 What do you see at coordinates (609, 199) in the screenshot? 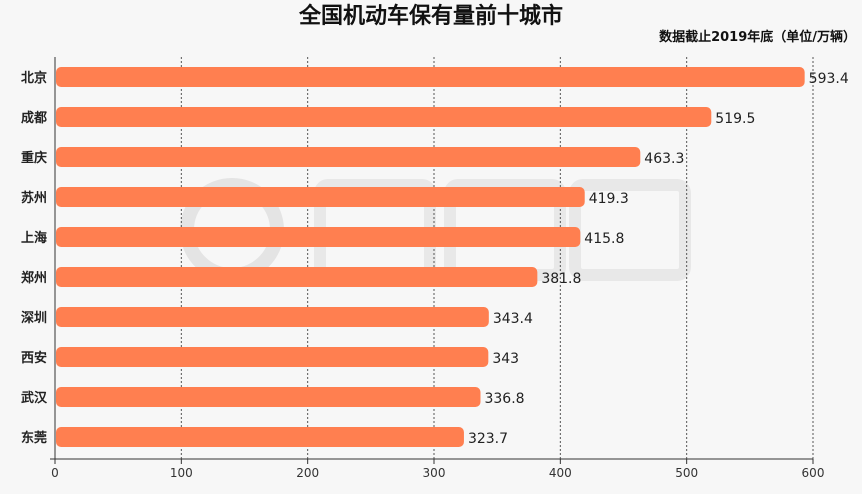
I see `data-label: 419.3` at bounding box center [609, 199].